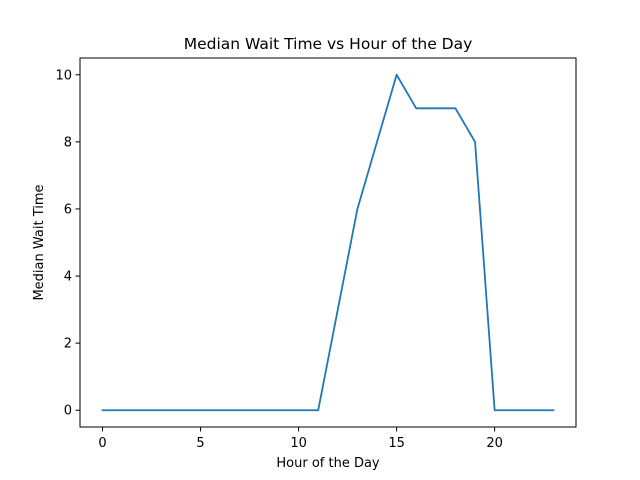 The width and height of the screenshot is (640, 480). What do you see at coordinates (102, 443) in the screenshot?
I see `x-tick-label: 0` at bounding box center [102, 443].